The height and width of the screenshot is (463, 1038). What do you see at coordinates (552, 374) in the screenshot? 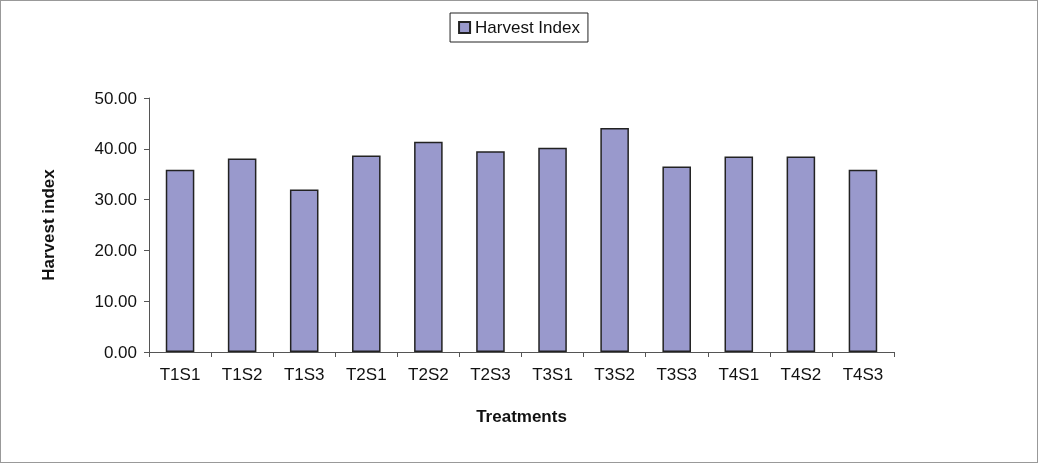
I see `x-tick-label: T3S1` at bounding box center [552, 374].